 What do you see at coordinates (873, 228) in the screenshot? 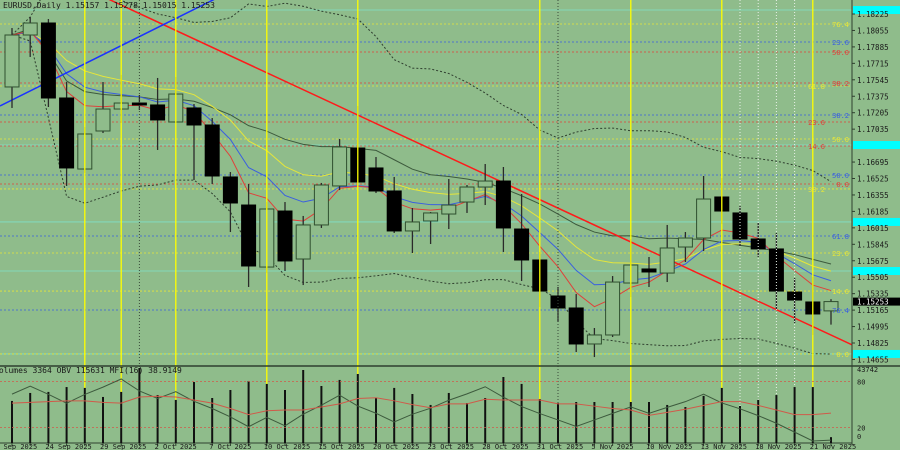
I see `price-tick-label: 1.16015` at bounding box center [873, 228].